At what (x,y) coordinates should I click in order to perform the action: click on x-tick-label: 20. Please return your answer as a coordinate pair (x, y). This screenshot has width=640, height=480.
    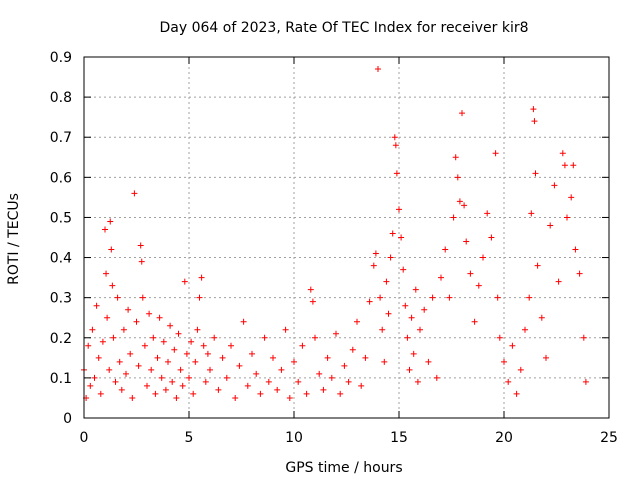
    Looking at the image, I should click on (504, 438).